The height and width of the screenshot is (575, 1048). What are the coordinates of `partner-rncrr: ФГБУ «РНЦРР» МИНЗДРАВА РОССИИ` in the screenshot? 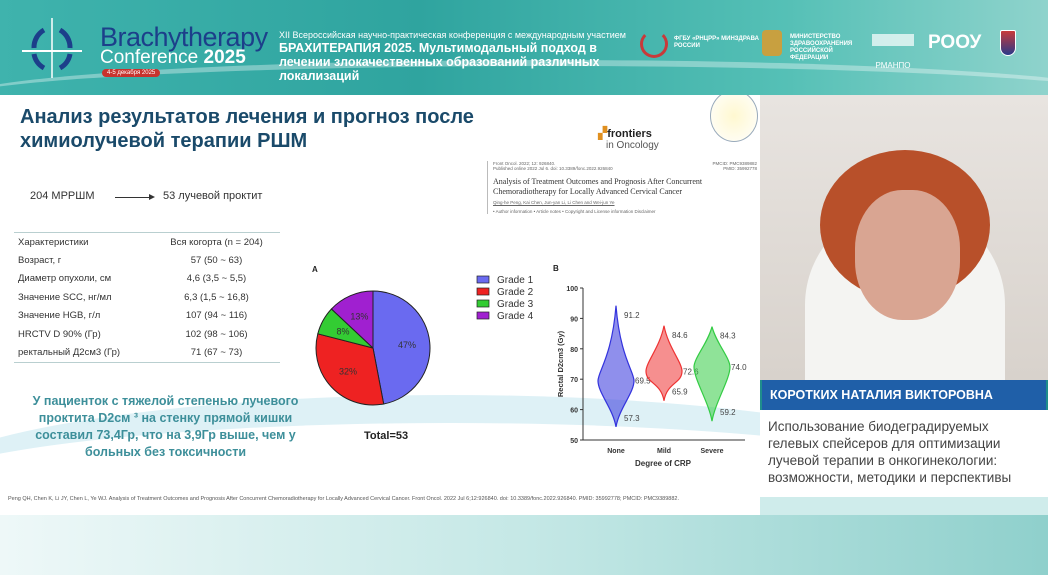 It's located at (700, 44).